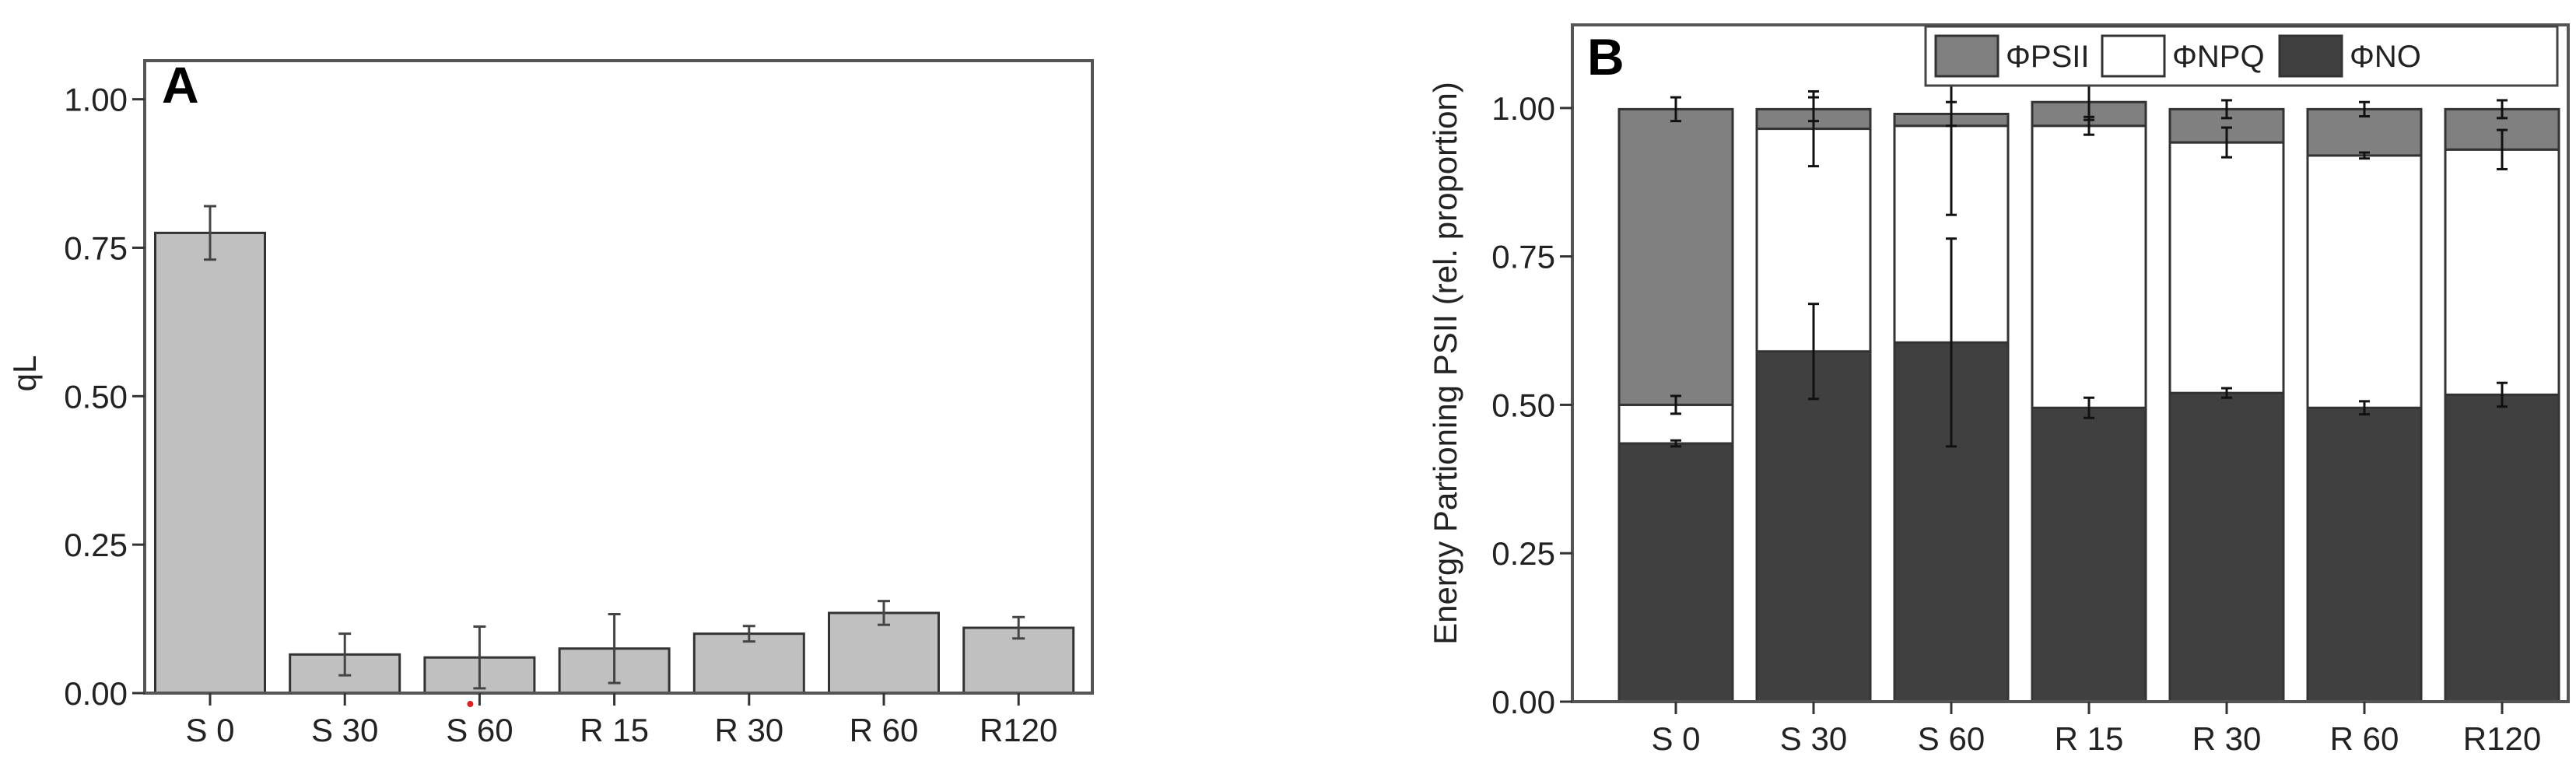  What do you see at coordinates (2048, 57) in the screenshot?
I see `legend-label: ΦPSII` at bounding box center [2048, 57].